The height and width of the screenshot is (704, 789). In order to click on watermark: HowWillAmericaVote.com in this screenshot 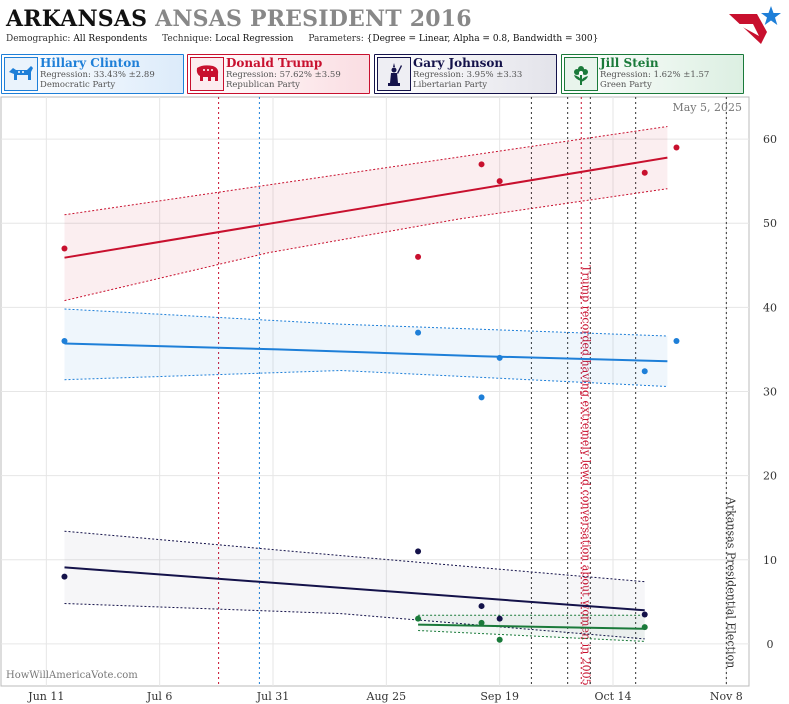, I will do `click(72, 675)`.